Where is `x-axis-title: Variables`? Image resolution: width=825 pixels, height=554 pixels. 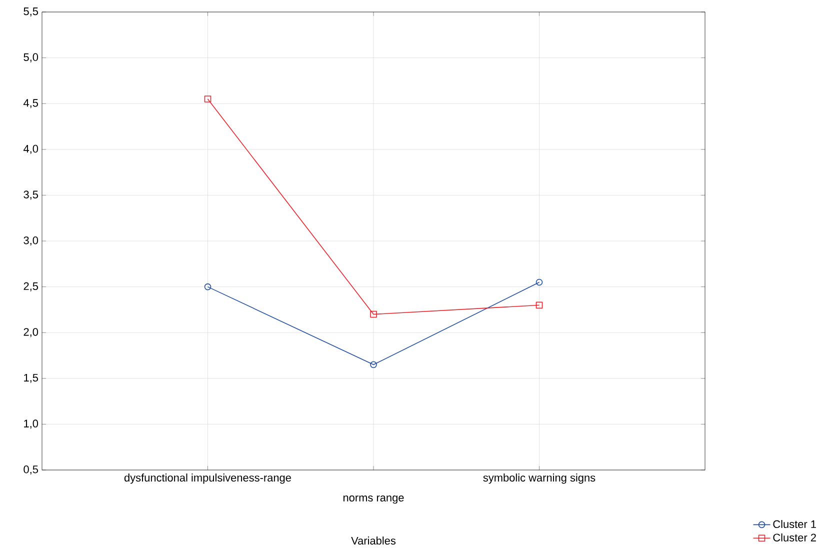 x-axis-title: Variables is located at coordinates (373, 540).